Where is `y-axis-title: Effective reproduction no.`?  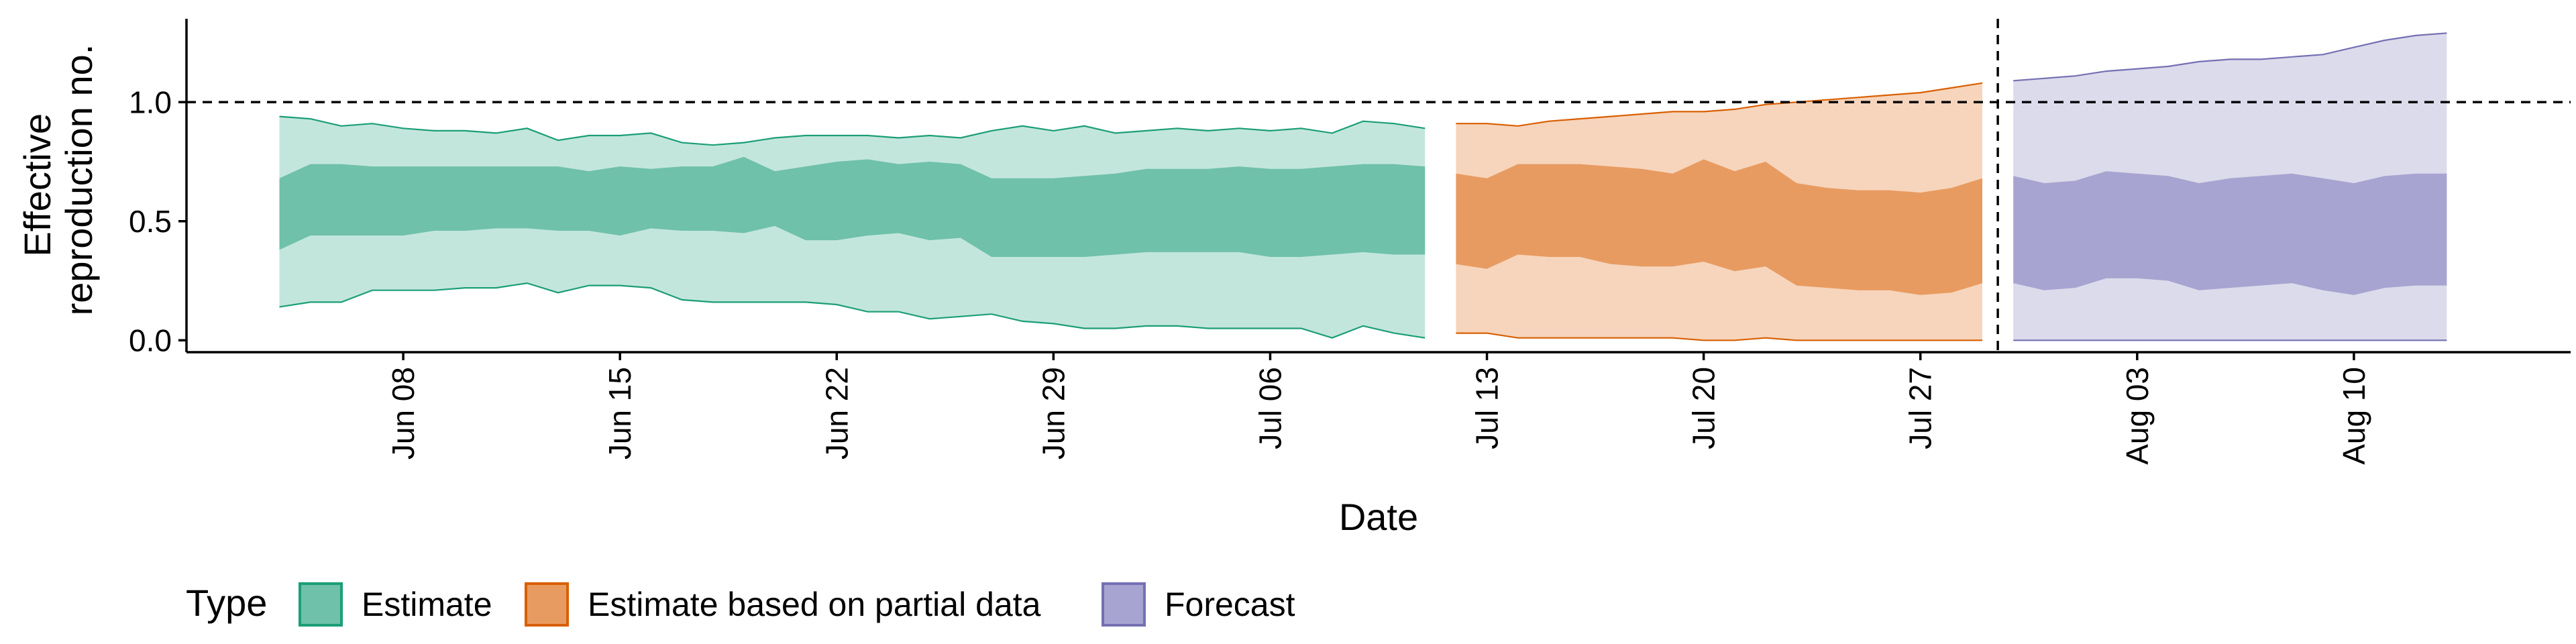 y-axis-title: Effective reproduction no. is located at coordinates (58, 180).